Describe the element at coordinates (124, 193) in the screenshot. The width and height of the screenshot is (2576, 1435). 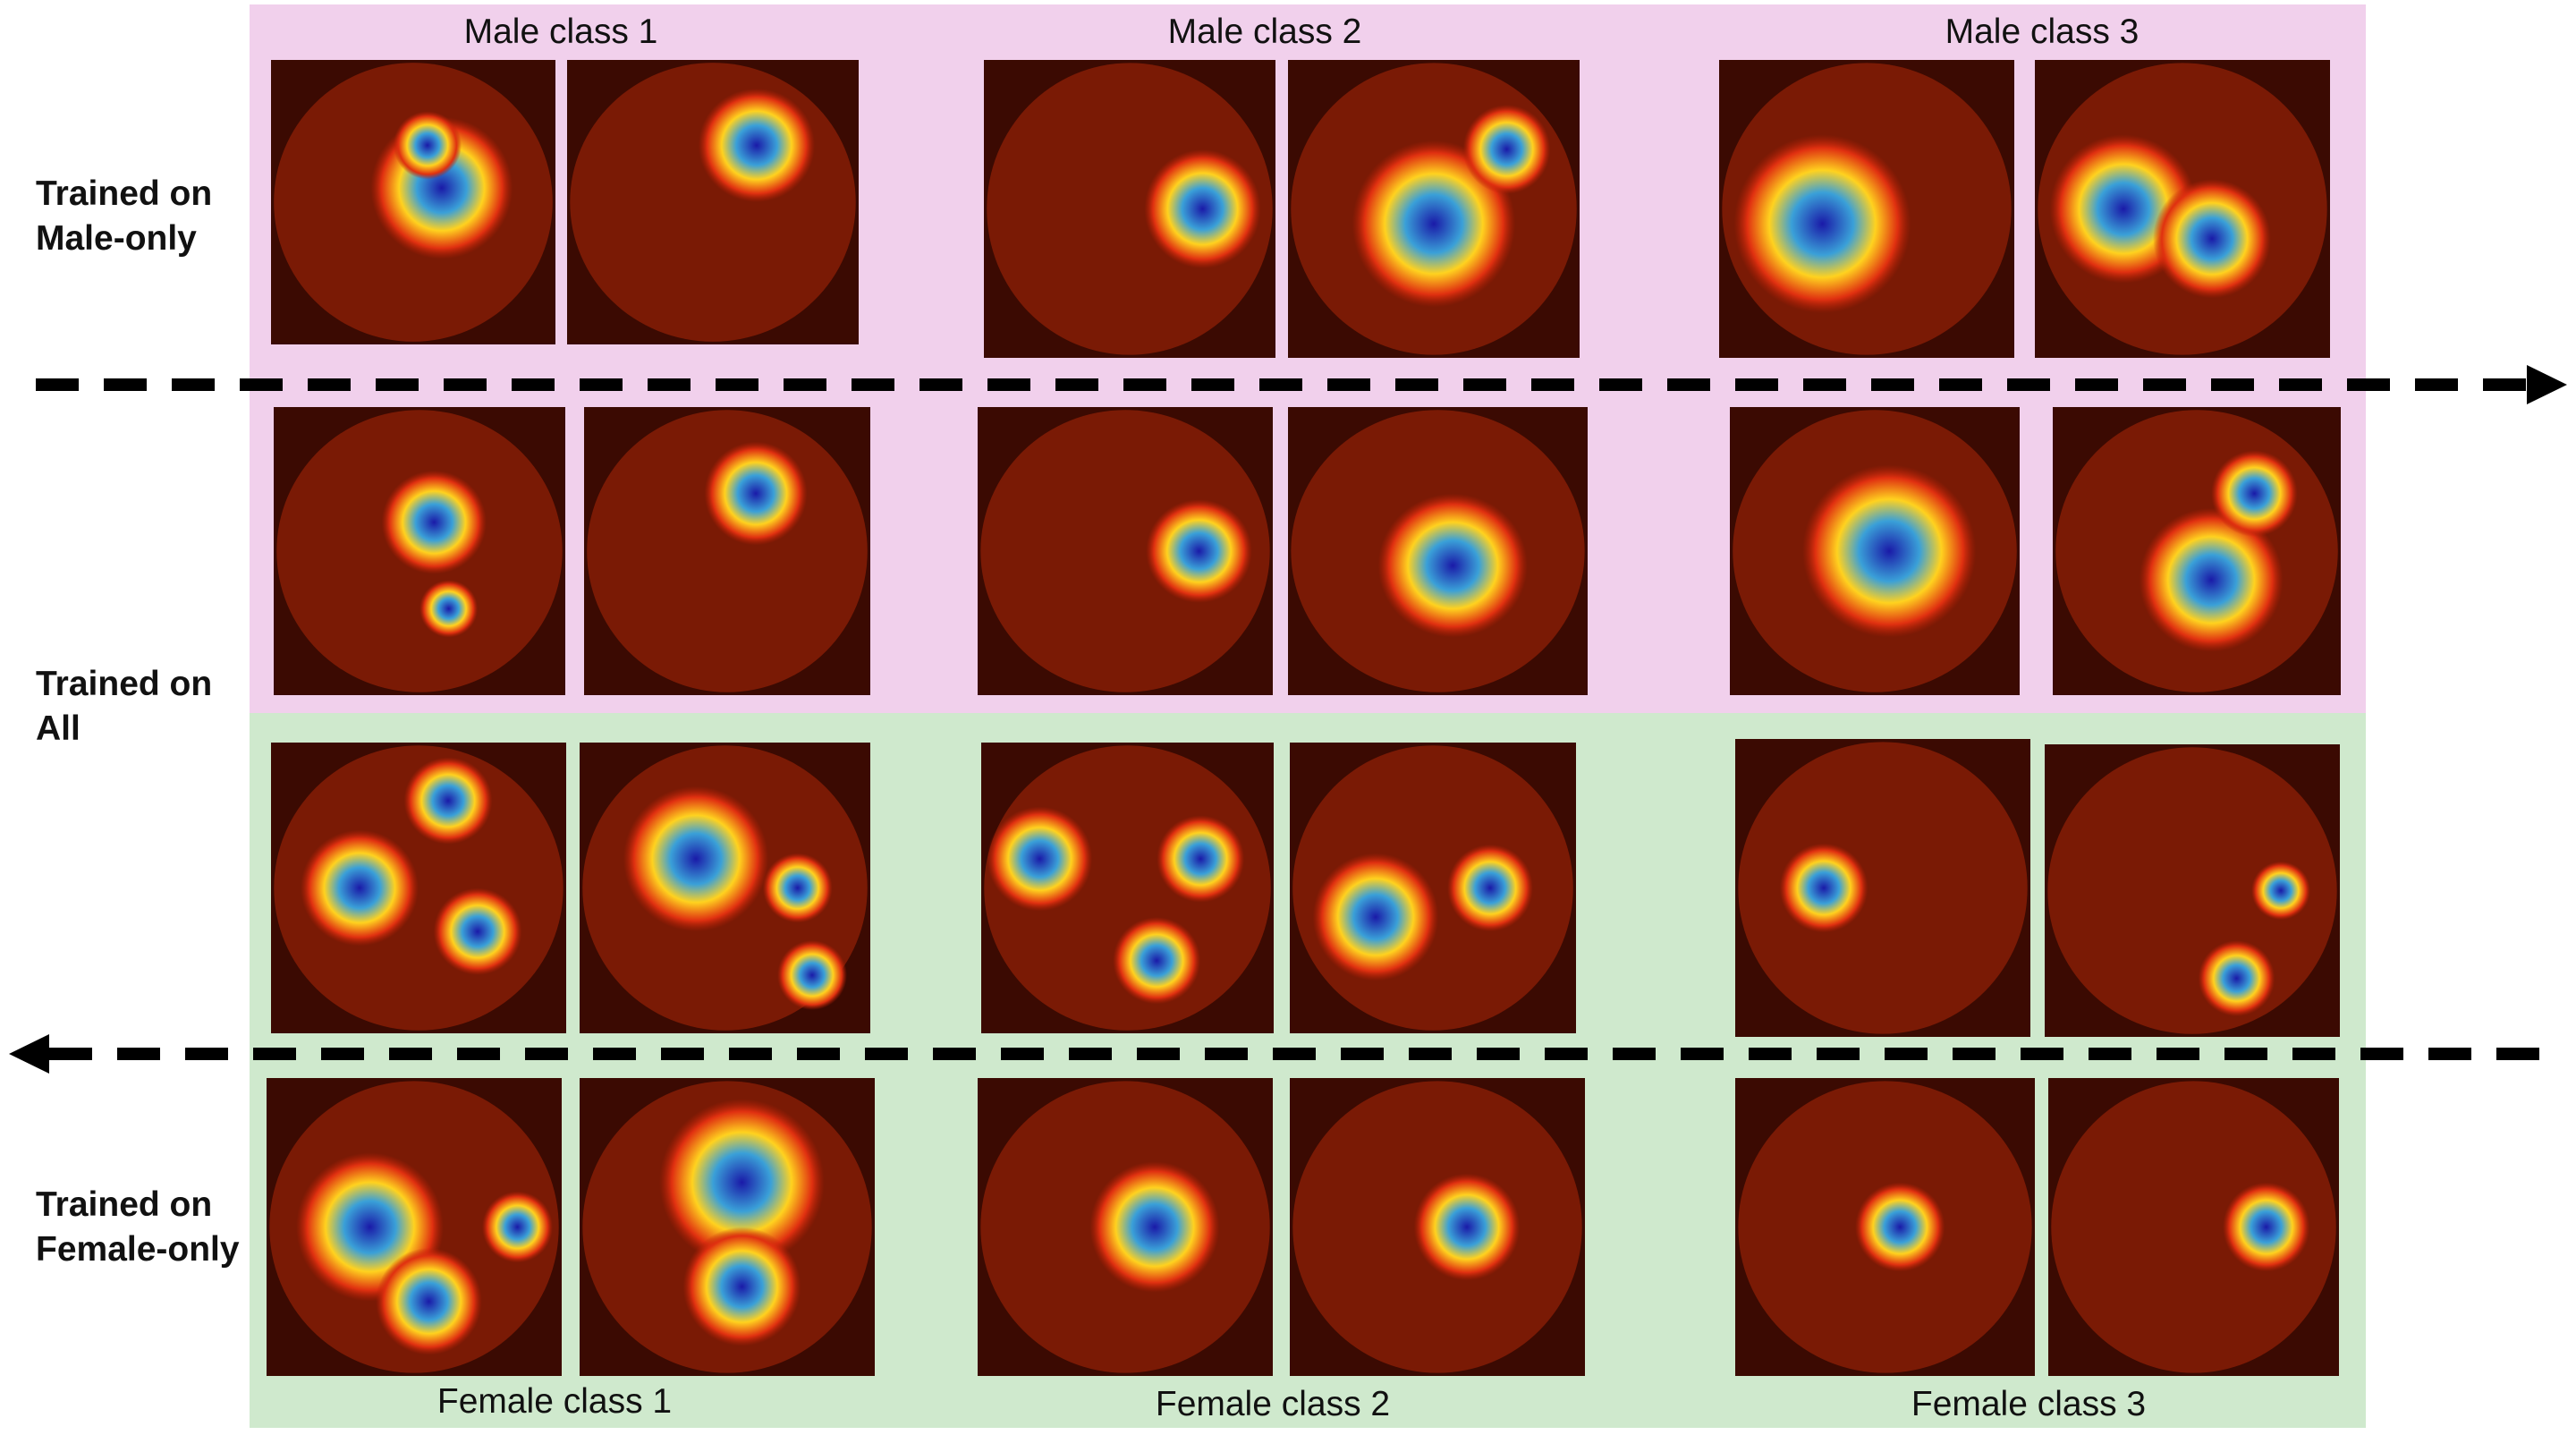
I see `row-label-male-only-line1: Trained on` at that location.